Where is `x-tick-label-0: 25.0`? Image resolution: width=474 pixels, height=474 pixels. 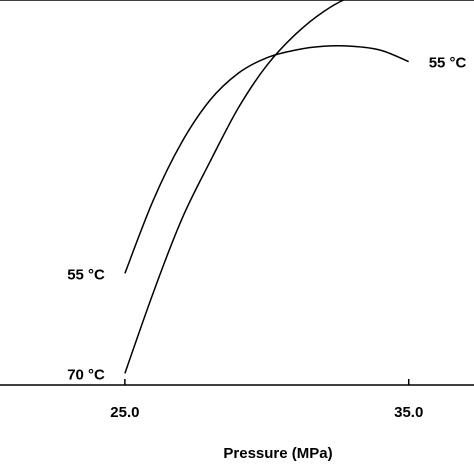
x-tick-label-0: 25.0 is located at coordinates (124, 412).